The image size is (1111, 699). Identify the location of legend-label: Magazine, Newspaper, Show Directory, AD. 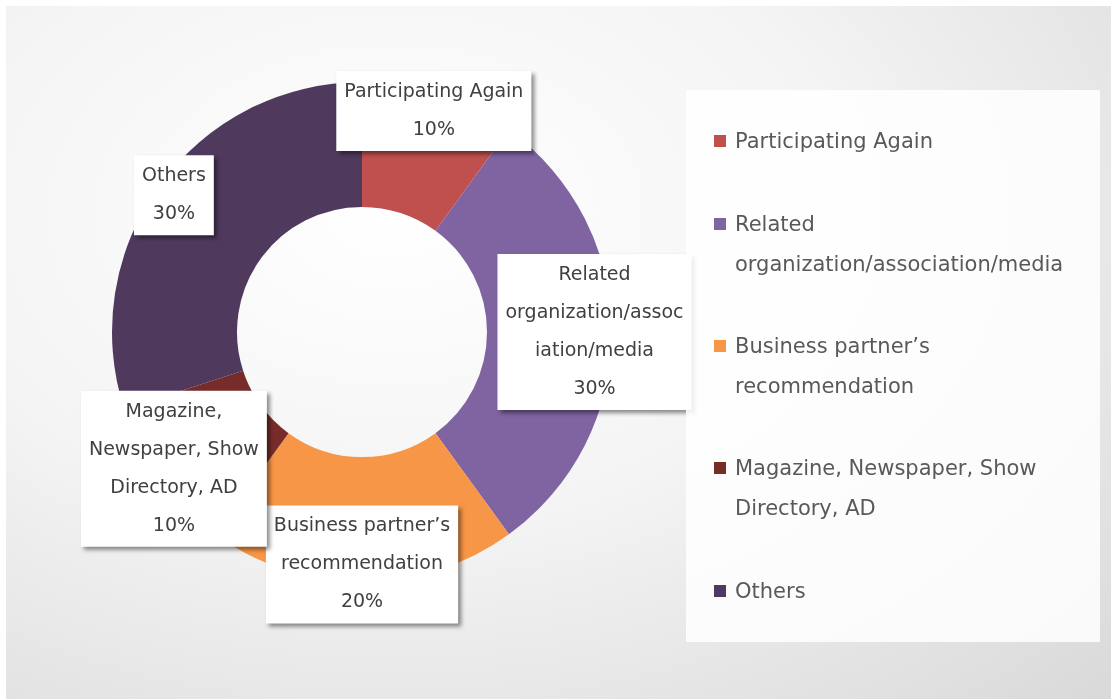
(886, 489).